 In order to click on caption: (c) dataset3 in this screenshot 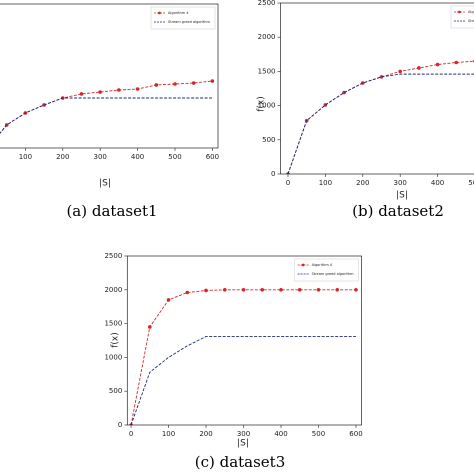, I will do `click(240, 462)`.